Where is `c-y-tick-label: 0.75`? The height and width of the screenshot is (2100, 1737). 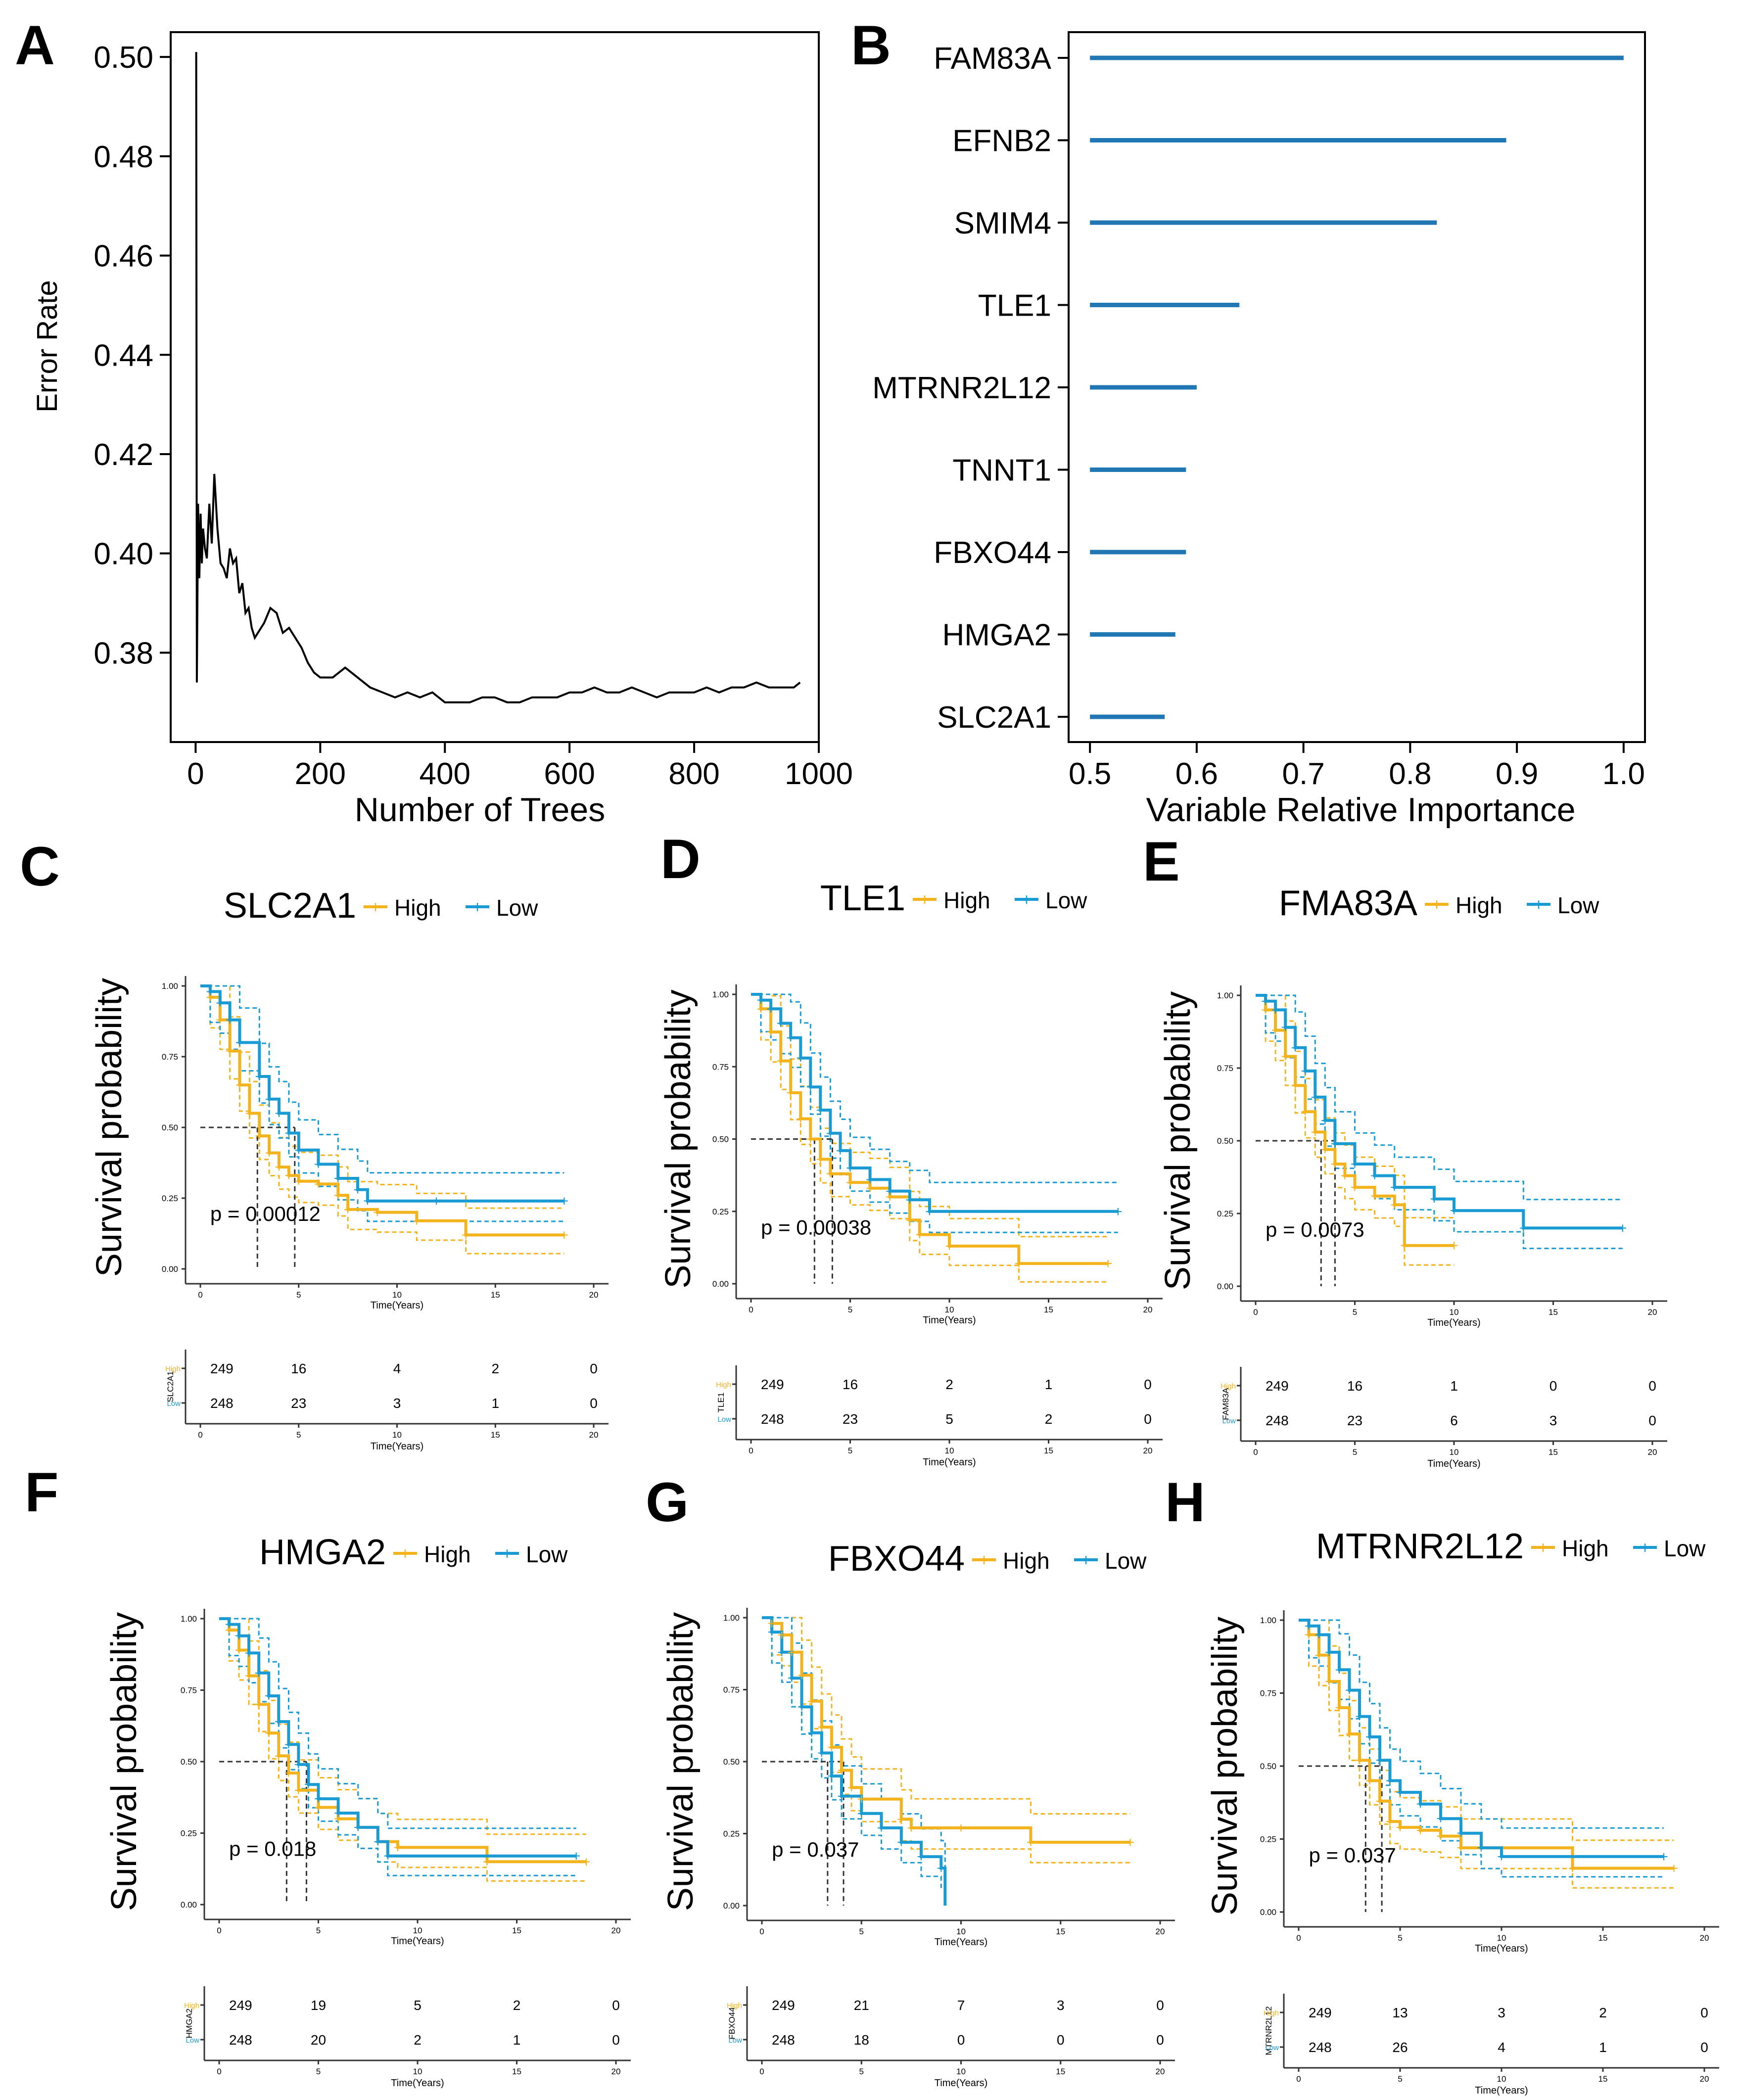
c-y-tick-label: 0.75 is located at coordinates (170, 1057).